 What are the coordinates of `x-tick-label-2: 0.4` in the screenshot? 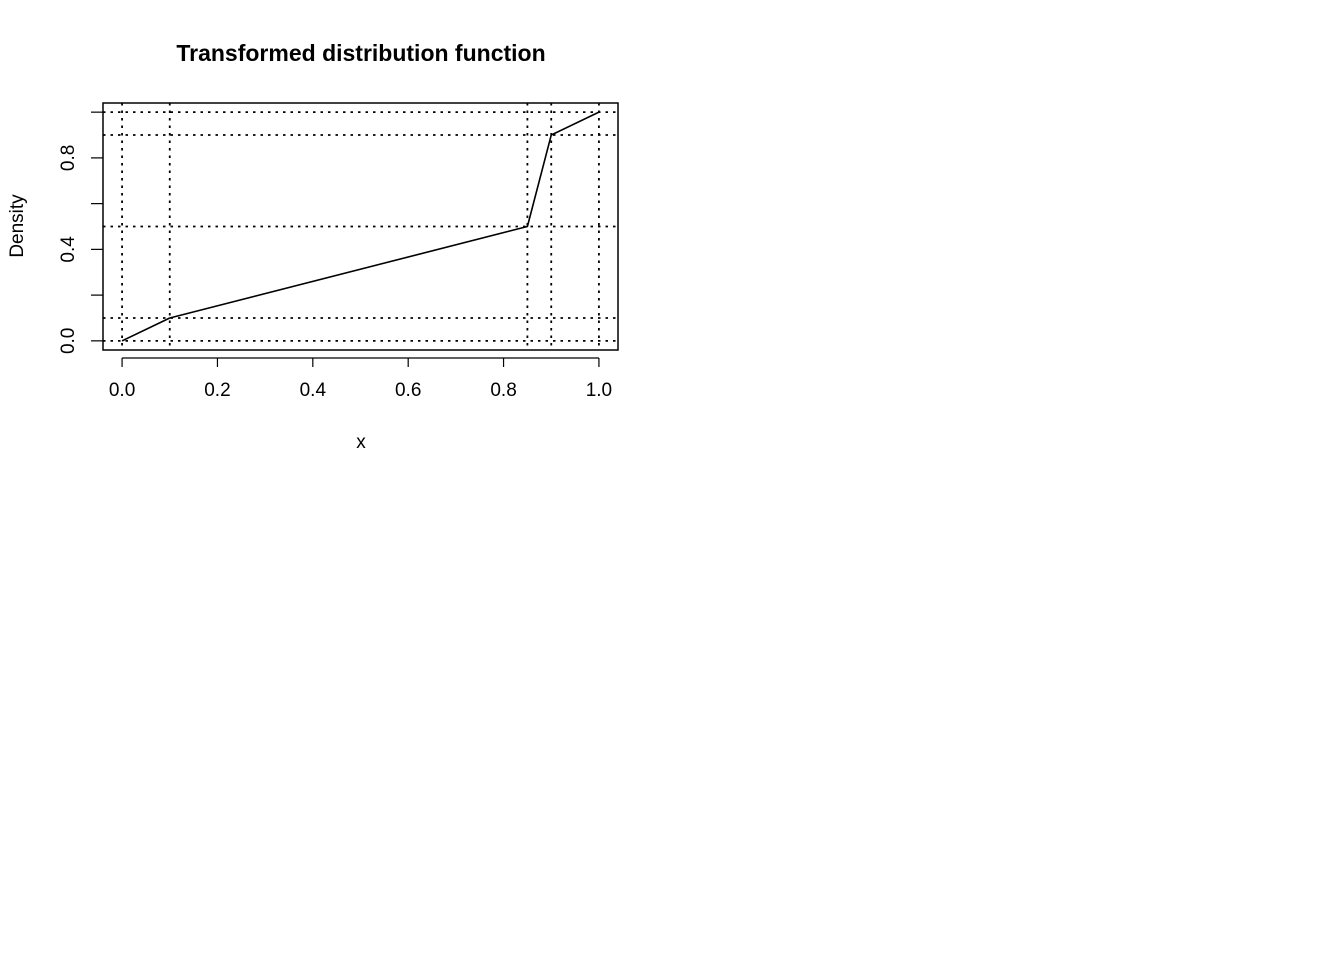 It's located at (313, 390).